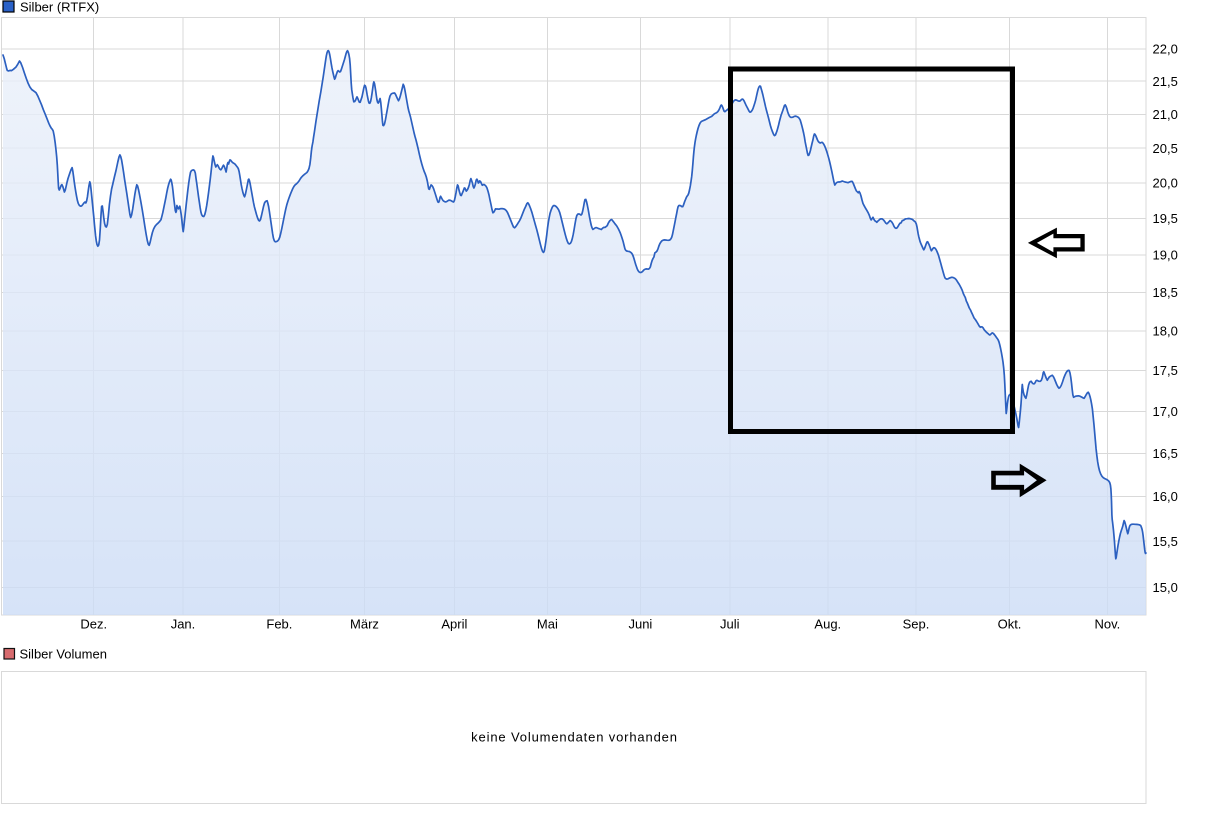 The image size is (1209, 819). What do you see at coordinates (93, 624) in the screenshot?
I see `svg-text: Dez.` at bounding box center [93, 624].